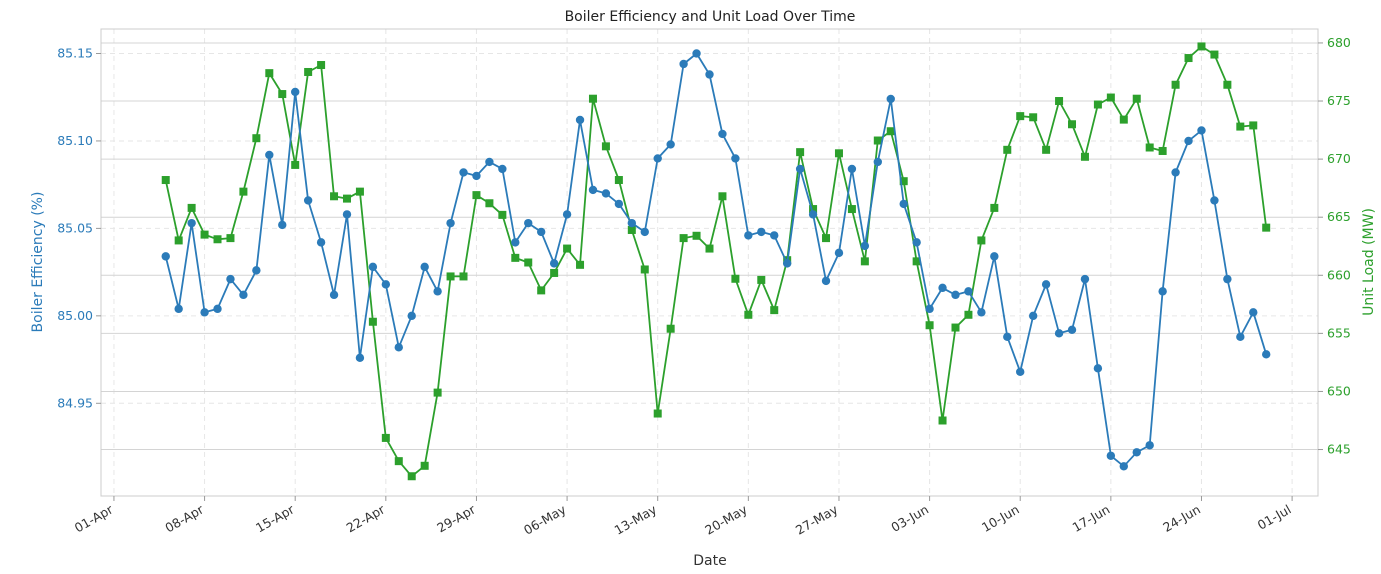 The image size is (1381, 574). Describe the element at coordinates (75, 227) in the screenshot. I see `y-left-tick-label: 85.05` at that location.